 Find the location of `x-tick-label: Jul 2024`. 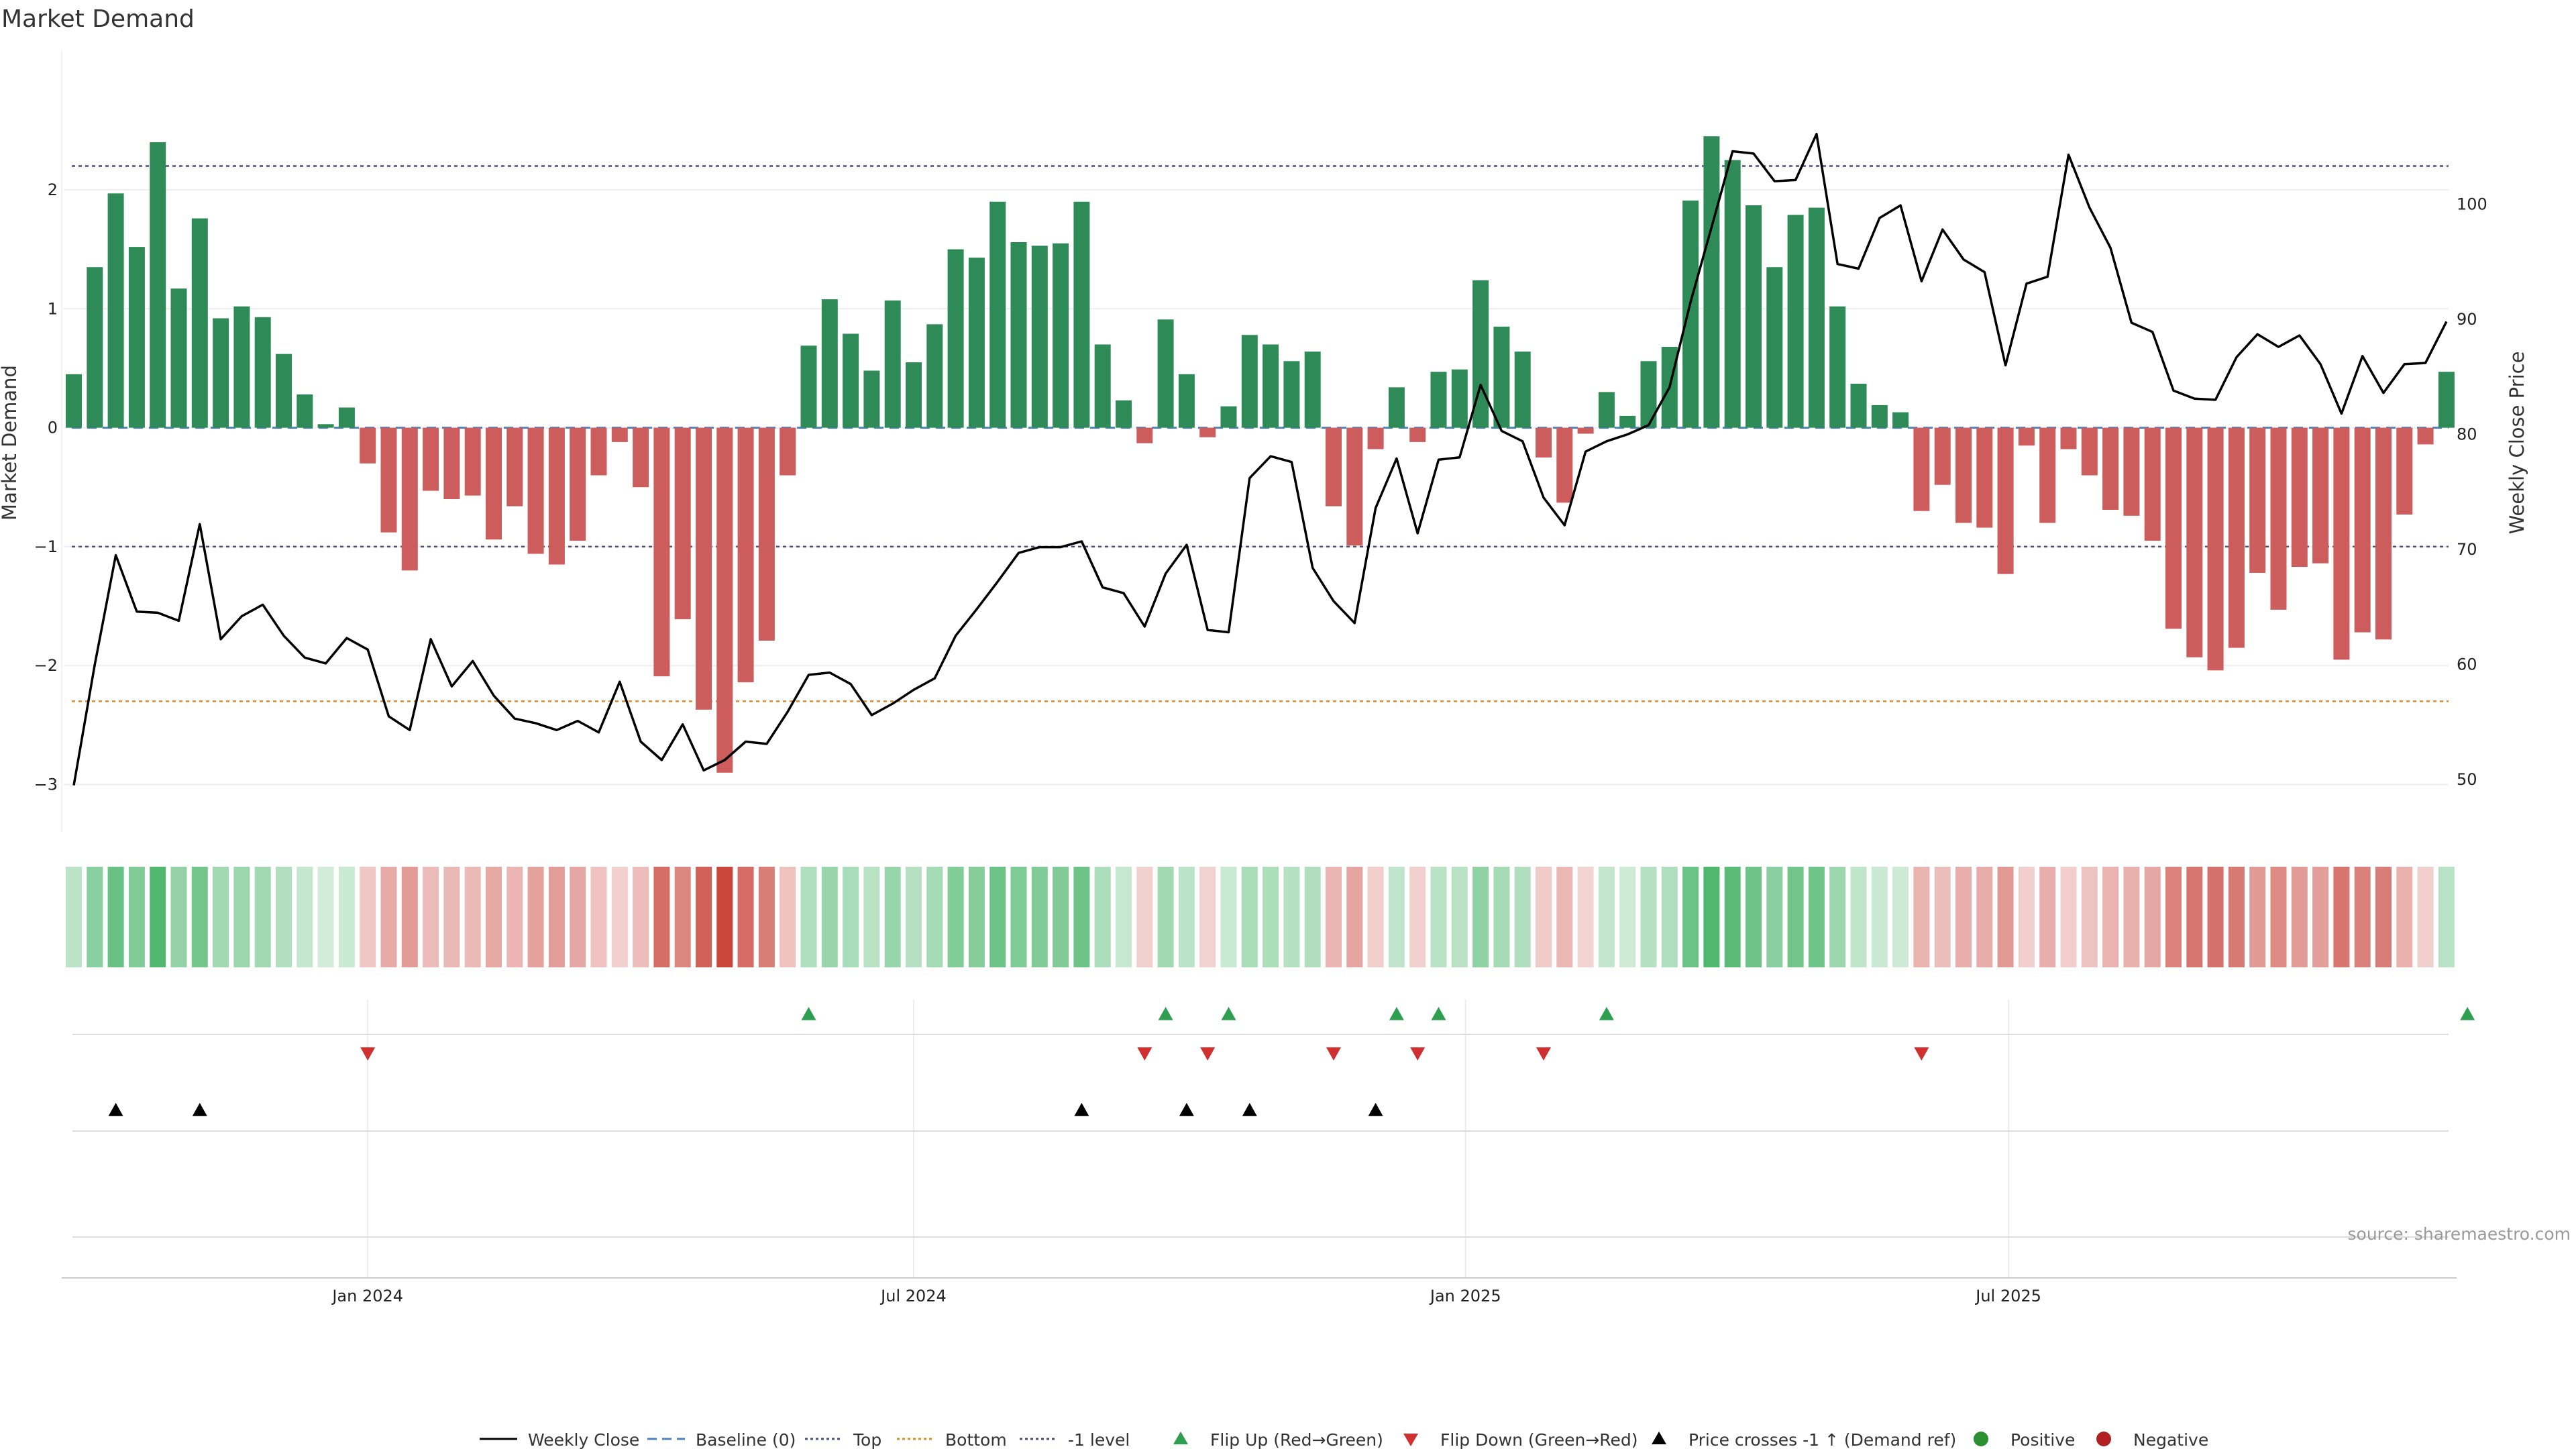

x-tick-label: Jul 2024 is located at coordinates (913, 1296).